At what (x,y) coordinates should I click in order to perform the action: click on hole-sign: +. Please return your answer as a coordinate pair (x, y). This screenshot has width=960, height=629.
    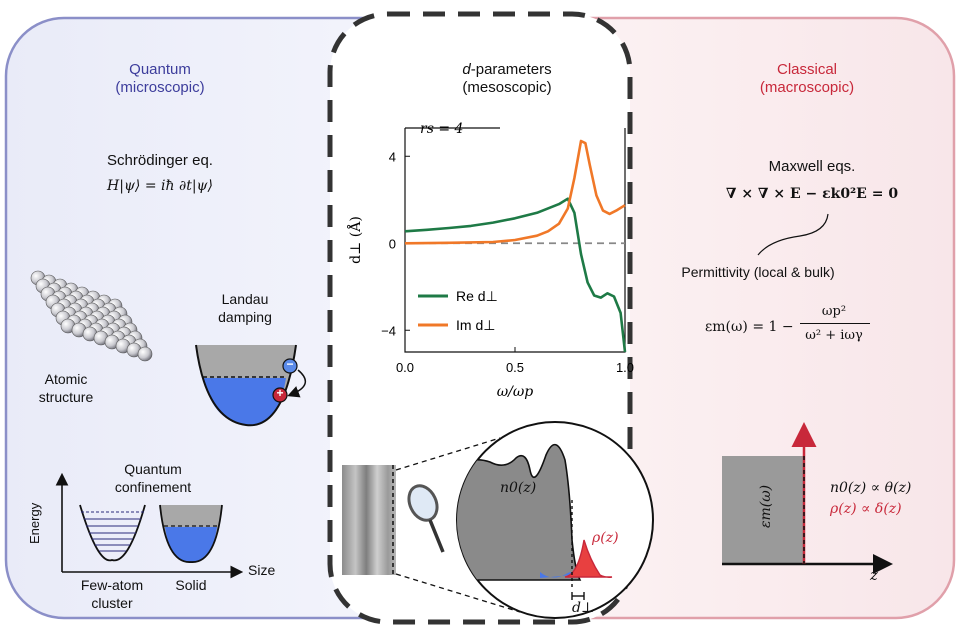
    Looking at the image, I should click on (280, 393).